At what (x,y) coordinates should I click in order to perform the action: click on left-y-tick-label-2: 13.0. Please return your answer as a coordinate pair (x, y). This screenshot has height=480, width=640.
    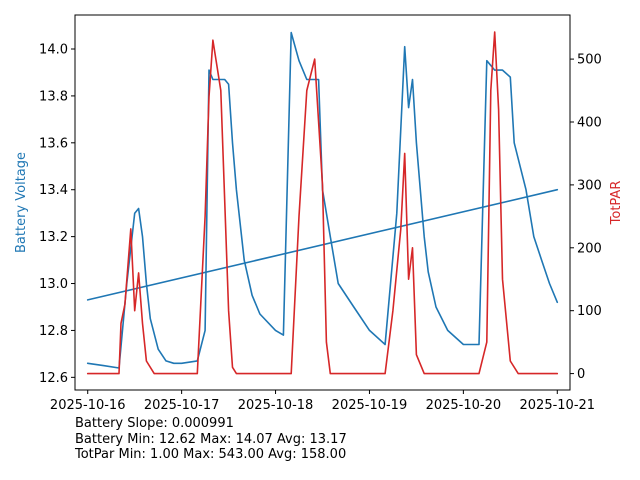
    Looking at the image, I should click on (53, 284).